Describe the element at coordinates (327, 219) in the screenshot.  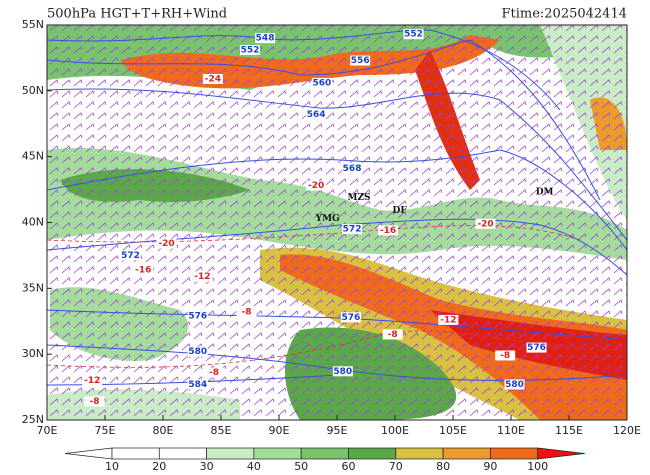
I see `station-label: YMG` at that location.